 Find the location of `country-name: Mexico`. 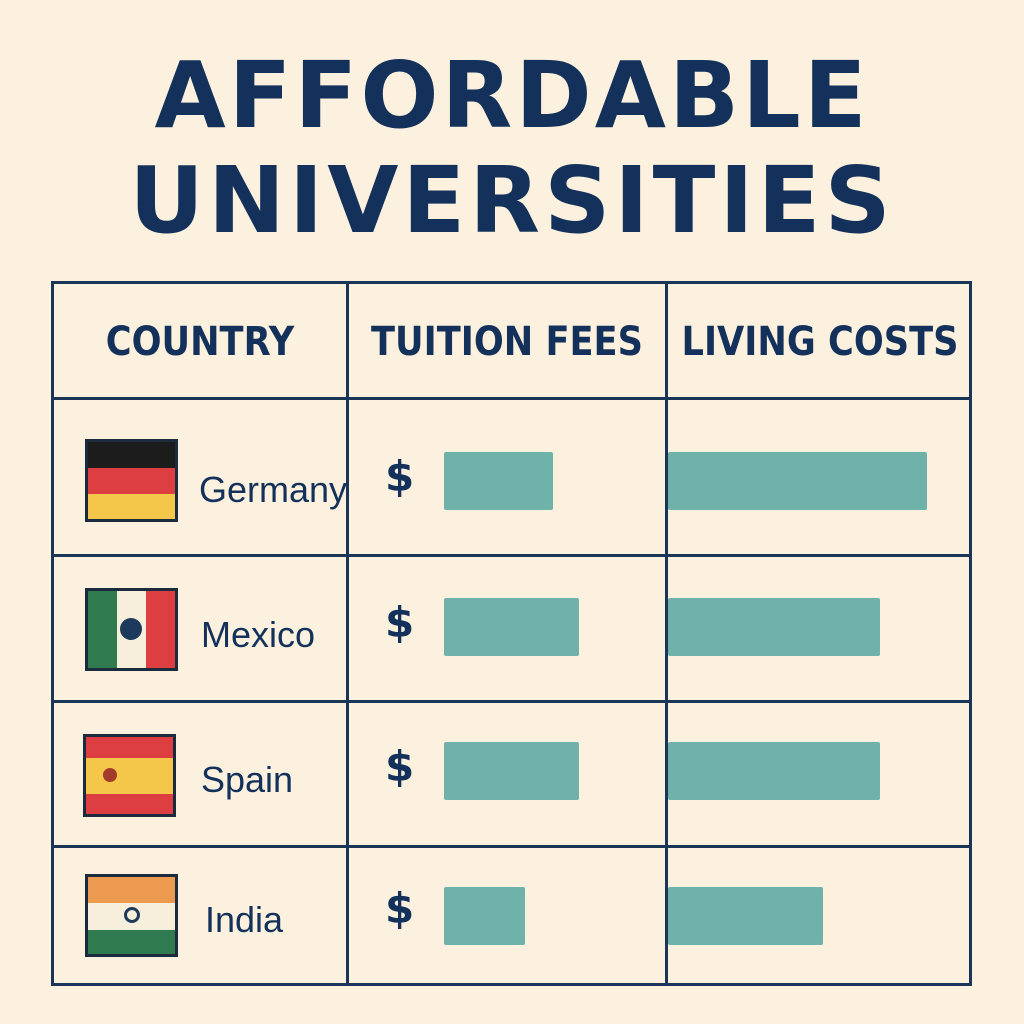

country-name: Mexico is located at coordinates (258, 634).